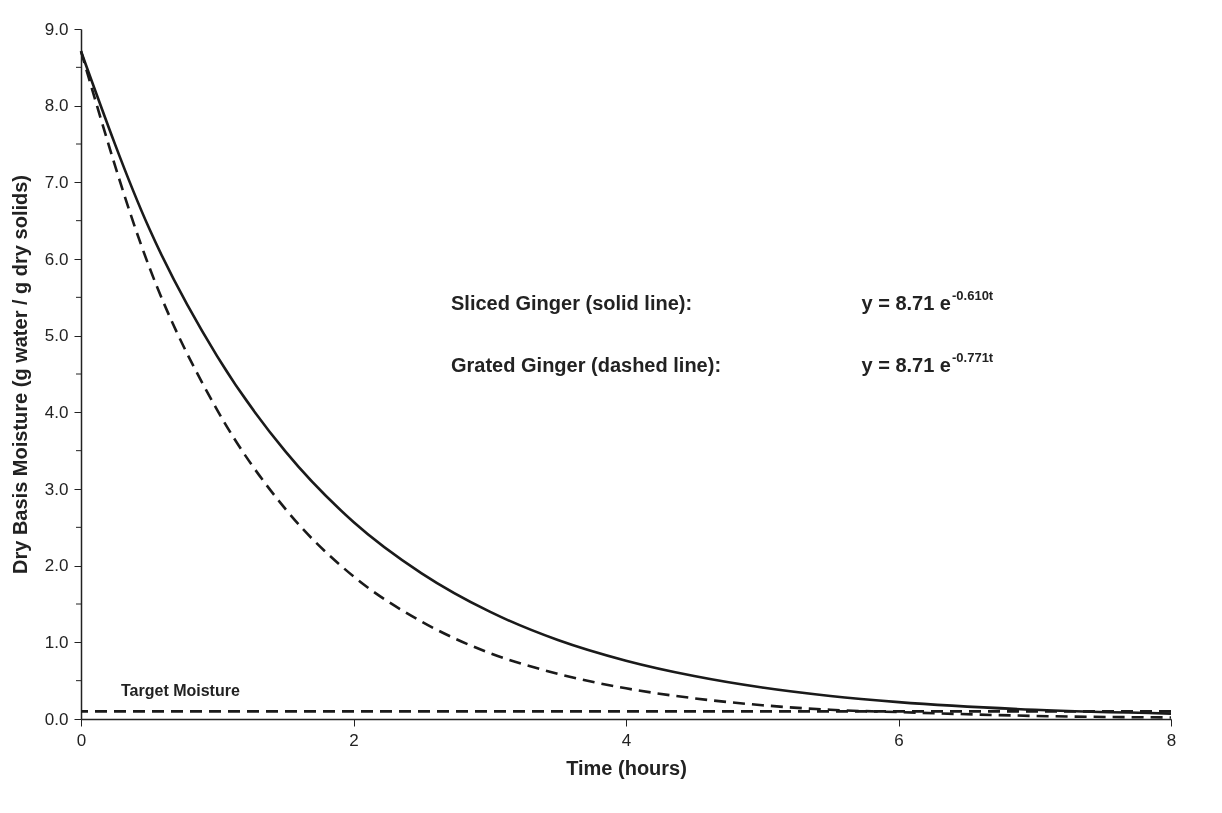  Describe the element at coordinates (572, 303) in the screenshot. I see `annotation: Sliced Ginger (solid line):` at that location.